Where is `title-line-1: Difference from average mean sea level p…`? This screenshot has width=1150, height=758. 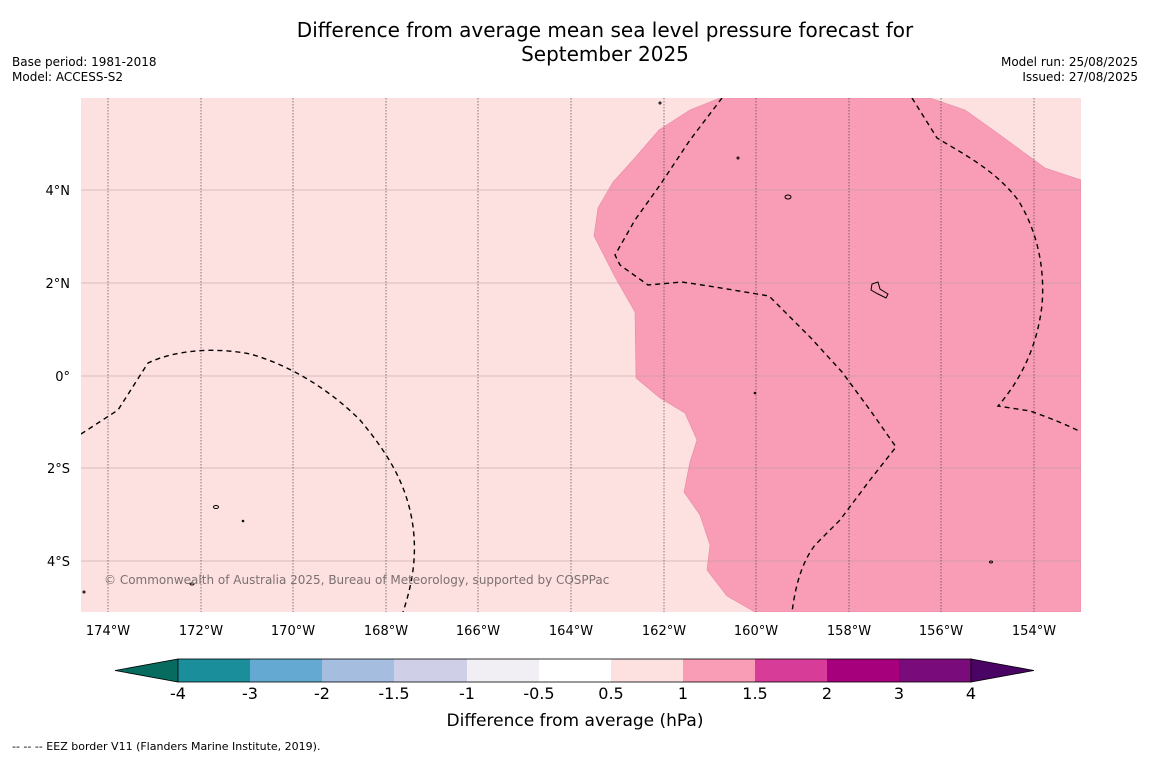
title-line-1: Difference from average mean sea level p… is located at coordinates (605, 30).